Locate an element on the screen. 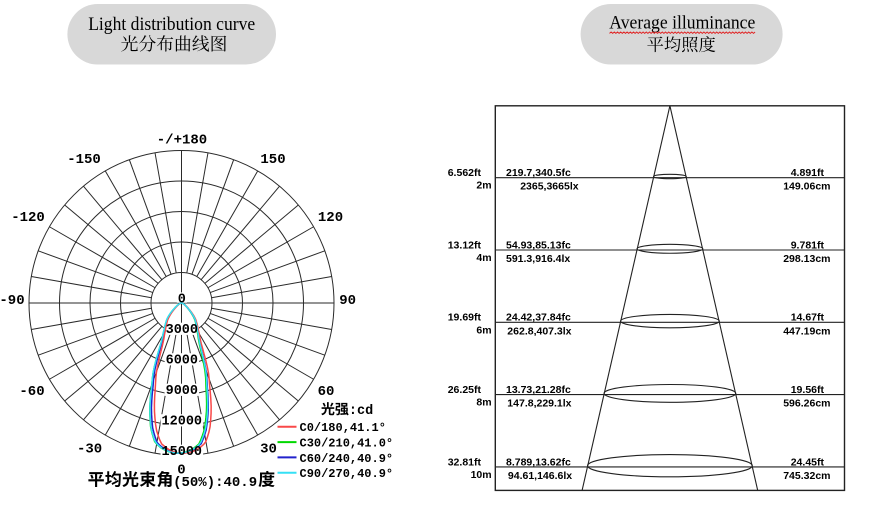  svg-text: 4m is located at coordinates (483, 258).